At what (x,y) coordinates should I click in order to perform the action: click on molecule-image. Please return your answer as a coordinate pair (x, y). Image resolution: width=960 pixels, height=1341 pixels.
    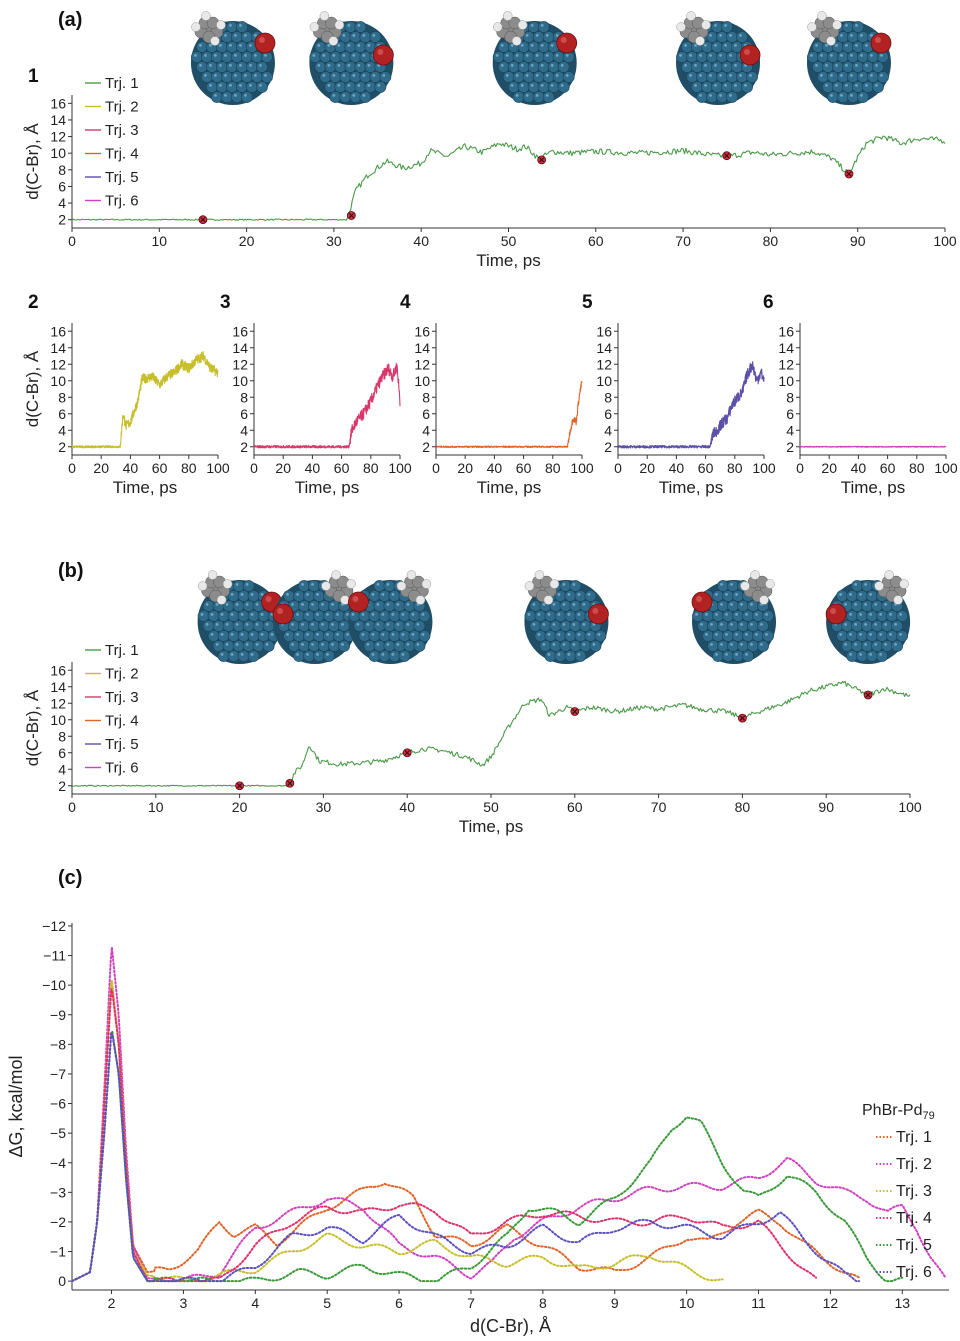
    Looking at the image, I should click on (868, 617).